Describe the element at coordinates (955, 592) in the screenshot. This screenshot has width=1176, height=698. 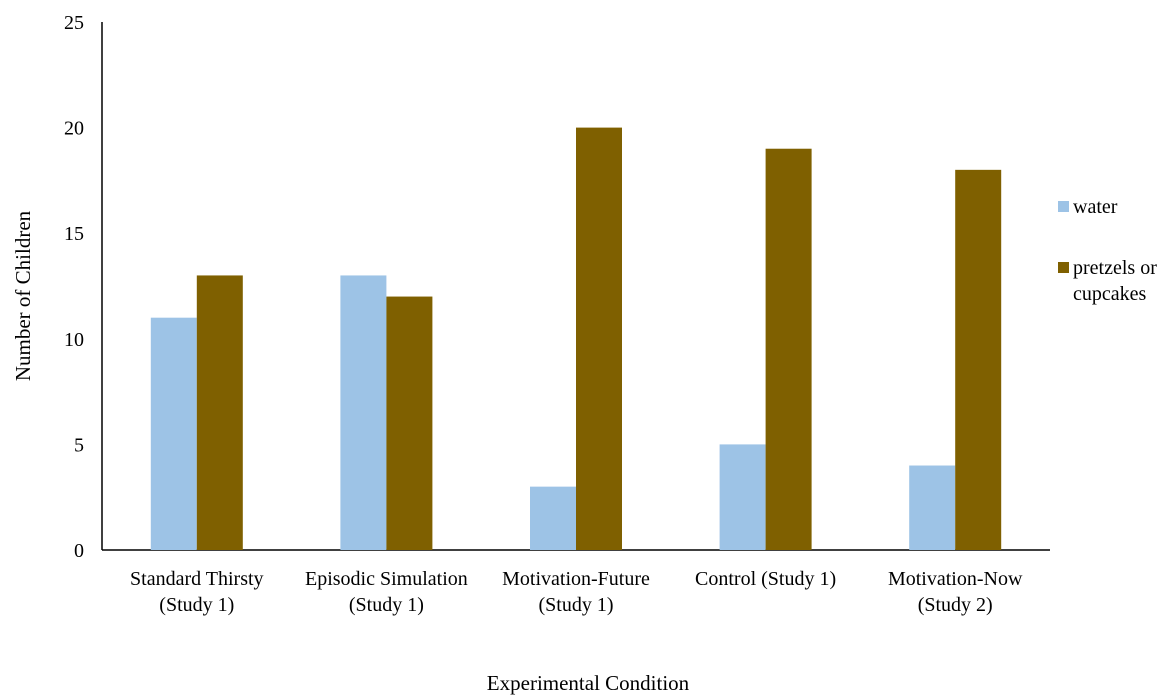
I see `x-tick-label: Motivation-Now (Study 2)` at that location.